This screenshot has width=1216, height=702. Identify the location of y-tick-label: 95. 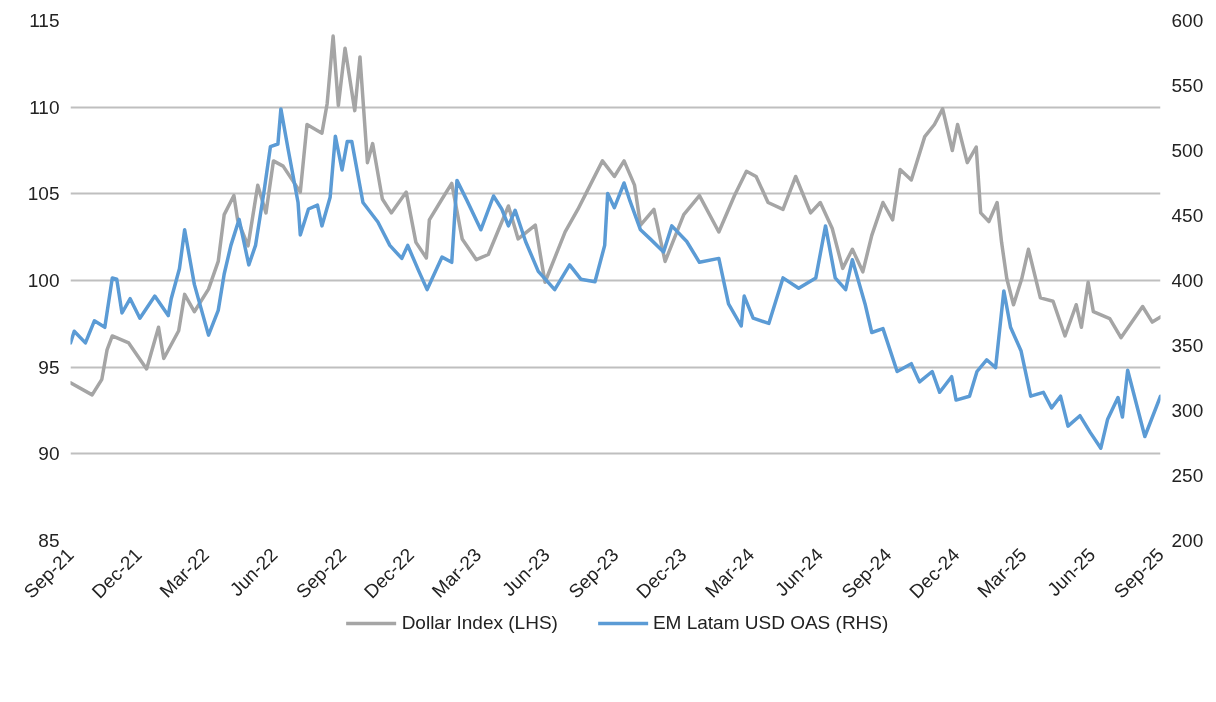
(49, 367).